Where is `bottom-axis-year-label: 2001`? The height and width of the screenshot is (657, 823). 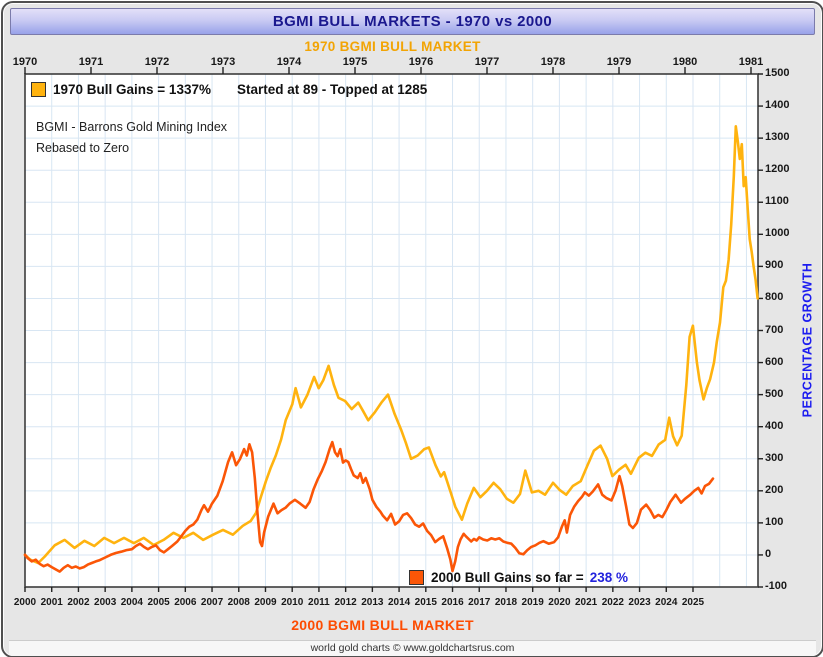 bottom-axis-year-label: 2001 is located at coordinates (51, 602).